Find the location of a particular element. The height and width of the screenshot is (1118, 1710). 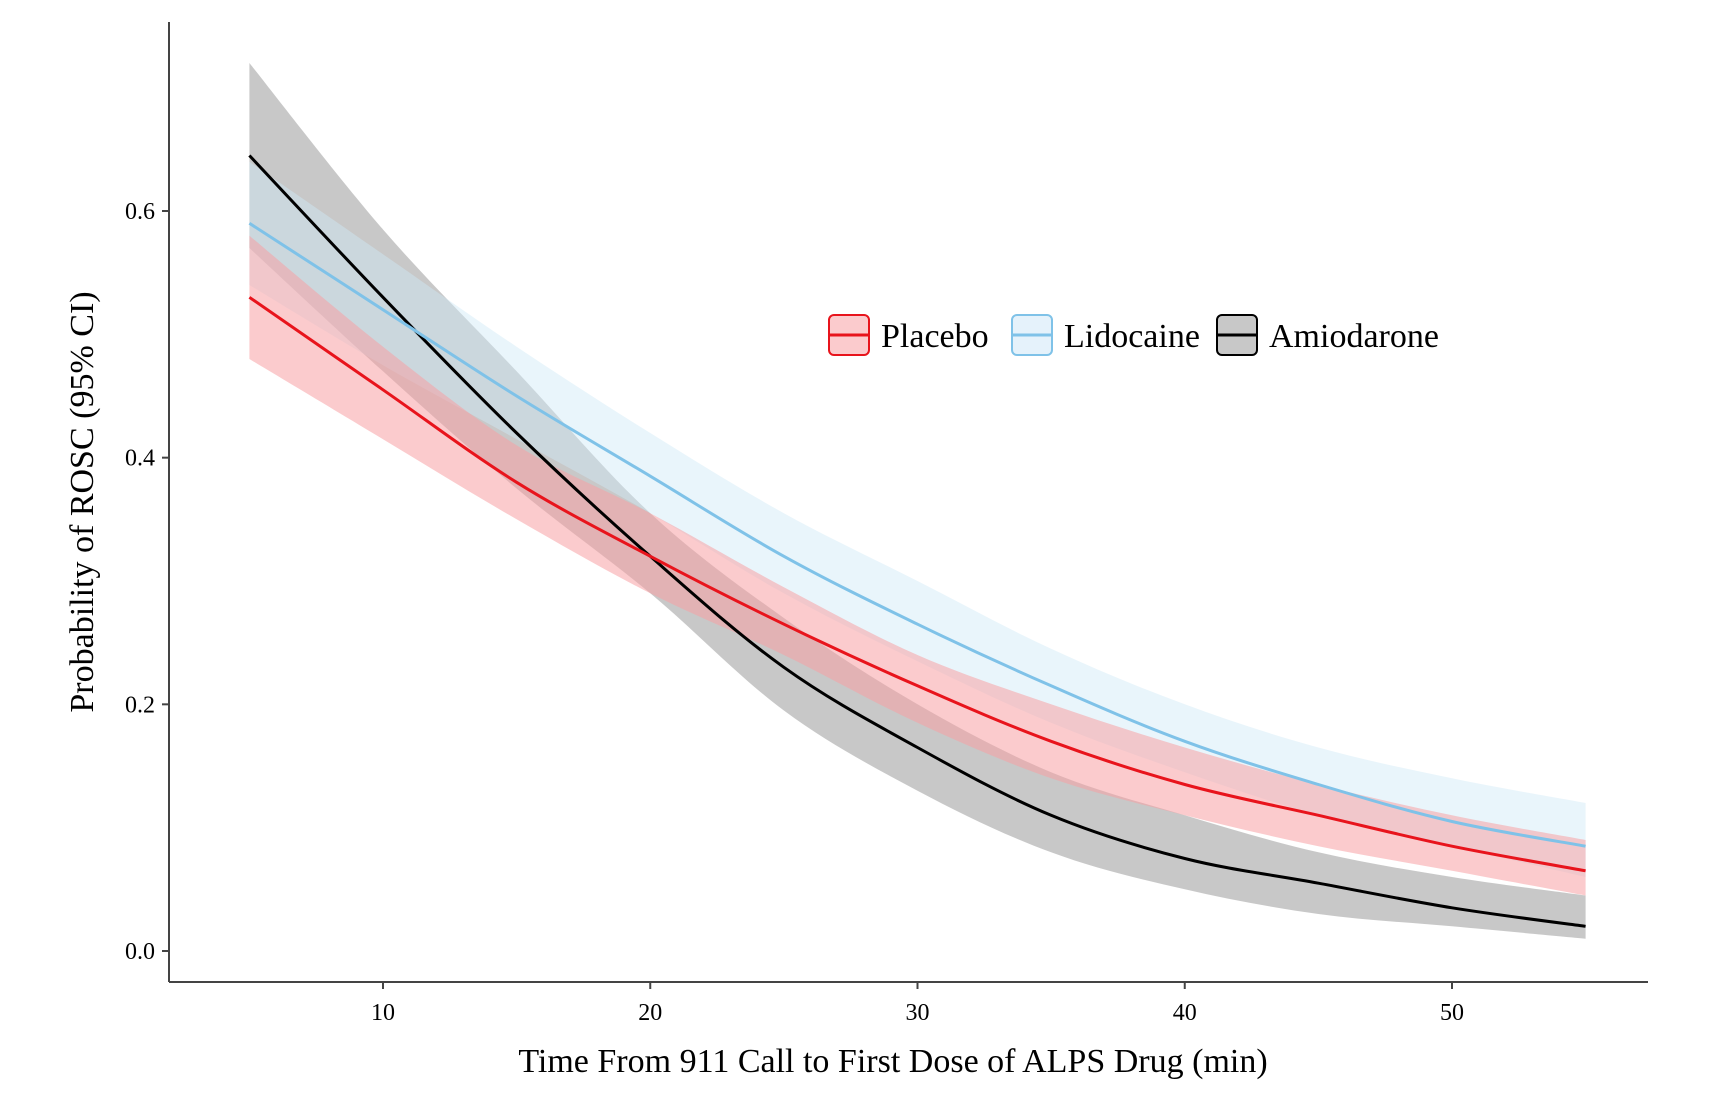

x-tick-label: 30 is located at coordinates (918, 1013).